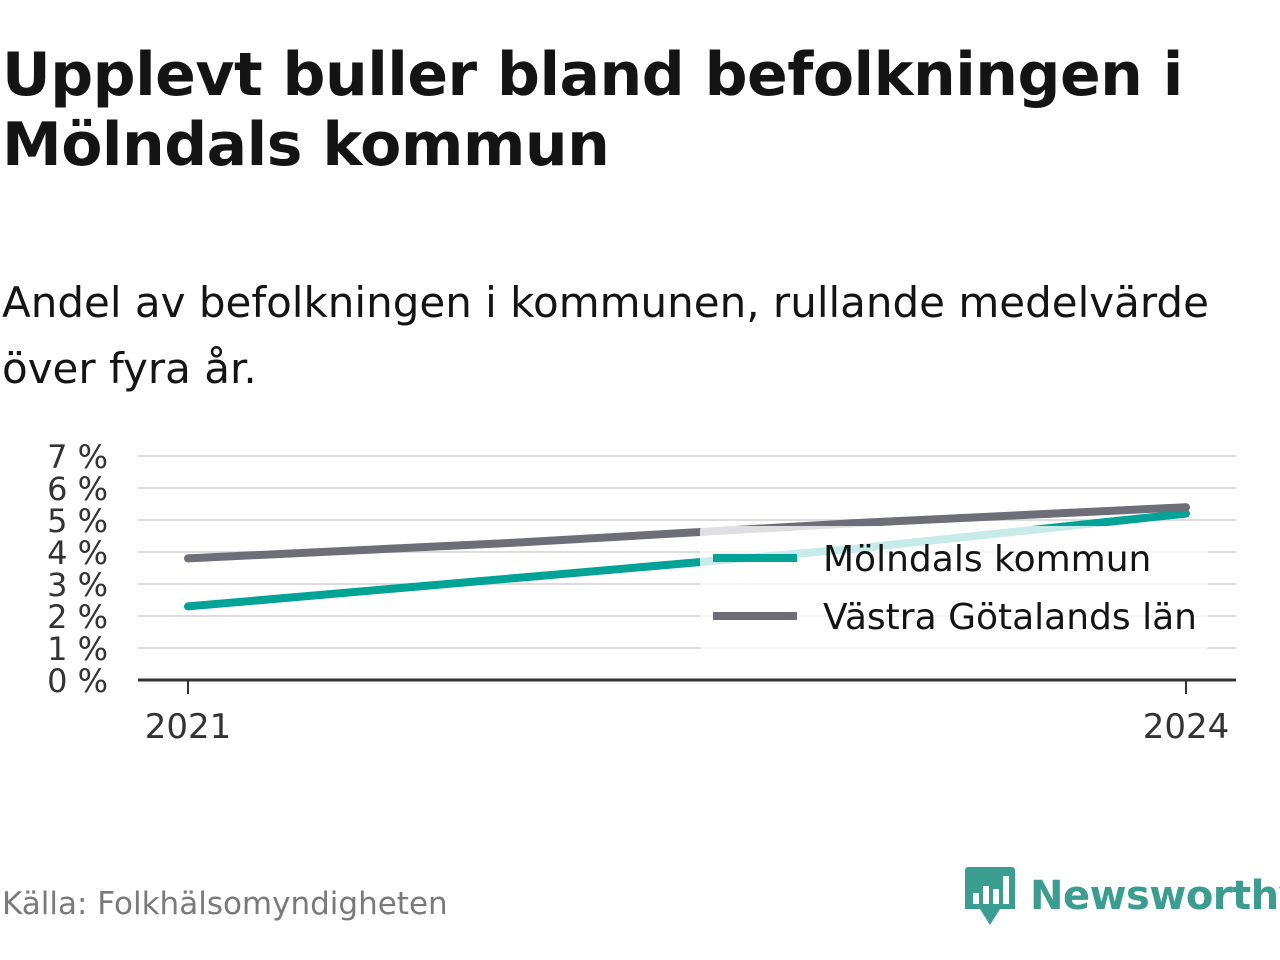 Image resolution: width=1280 pixels, height=960 pixels. What do you see at coordinates (188, 727) in the screenshot?
I see `x-tick-label: 2021` at bounding box center [188, 727].